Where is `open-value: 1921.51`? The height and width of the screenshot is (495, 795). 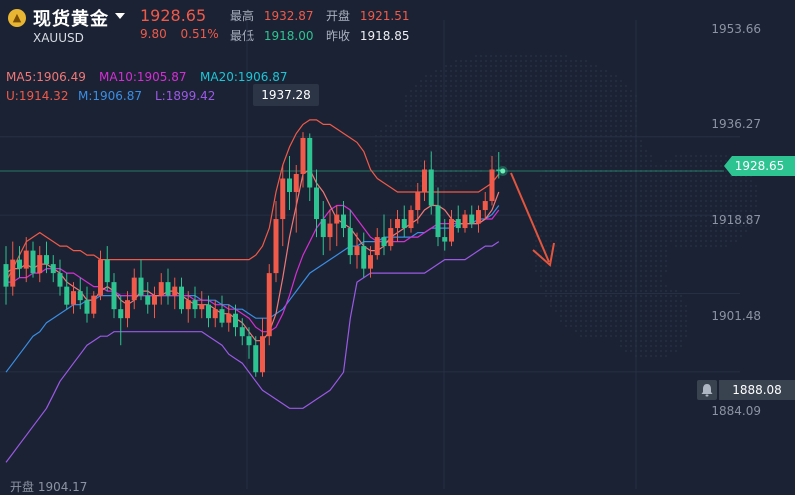
open-value: 1921.51 is located at coordinates (384, 16).